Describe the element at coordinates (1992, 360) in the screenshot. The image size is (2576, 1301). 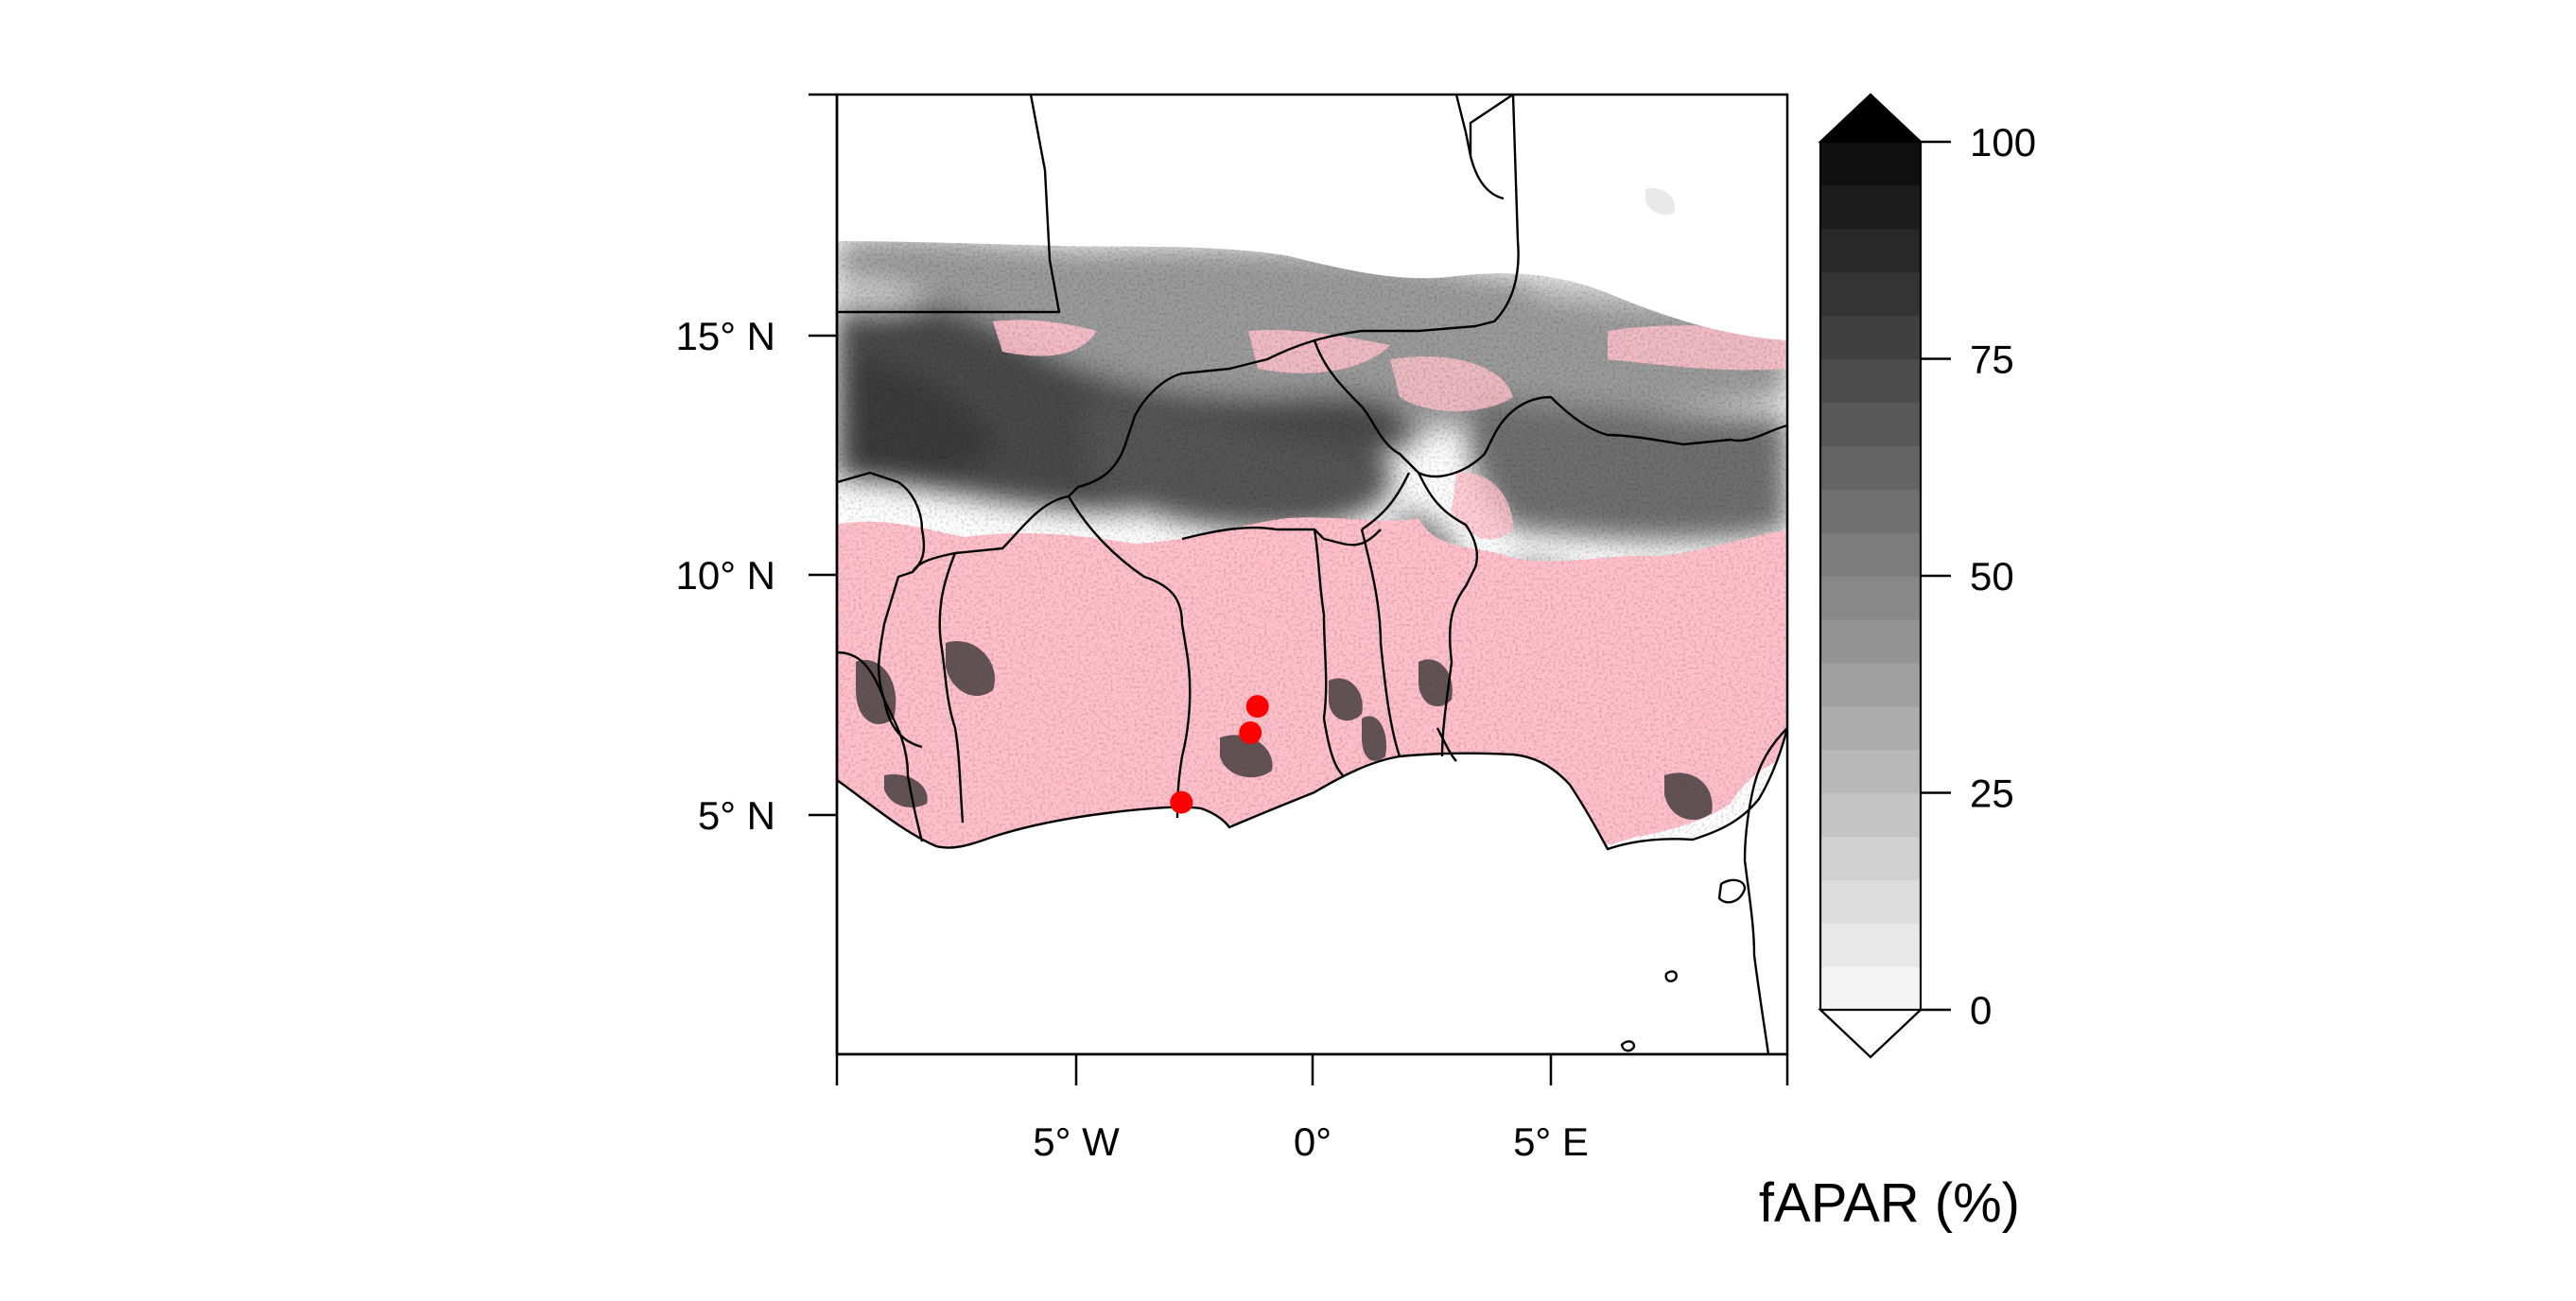
I see `colorbar-tick-label: 75` at that location.